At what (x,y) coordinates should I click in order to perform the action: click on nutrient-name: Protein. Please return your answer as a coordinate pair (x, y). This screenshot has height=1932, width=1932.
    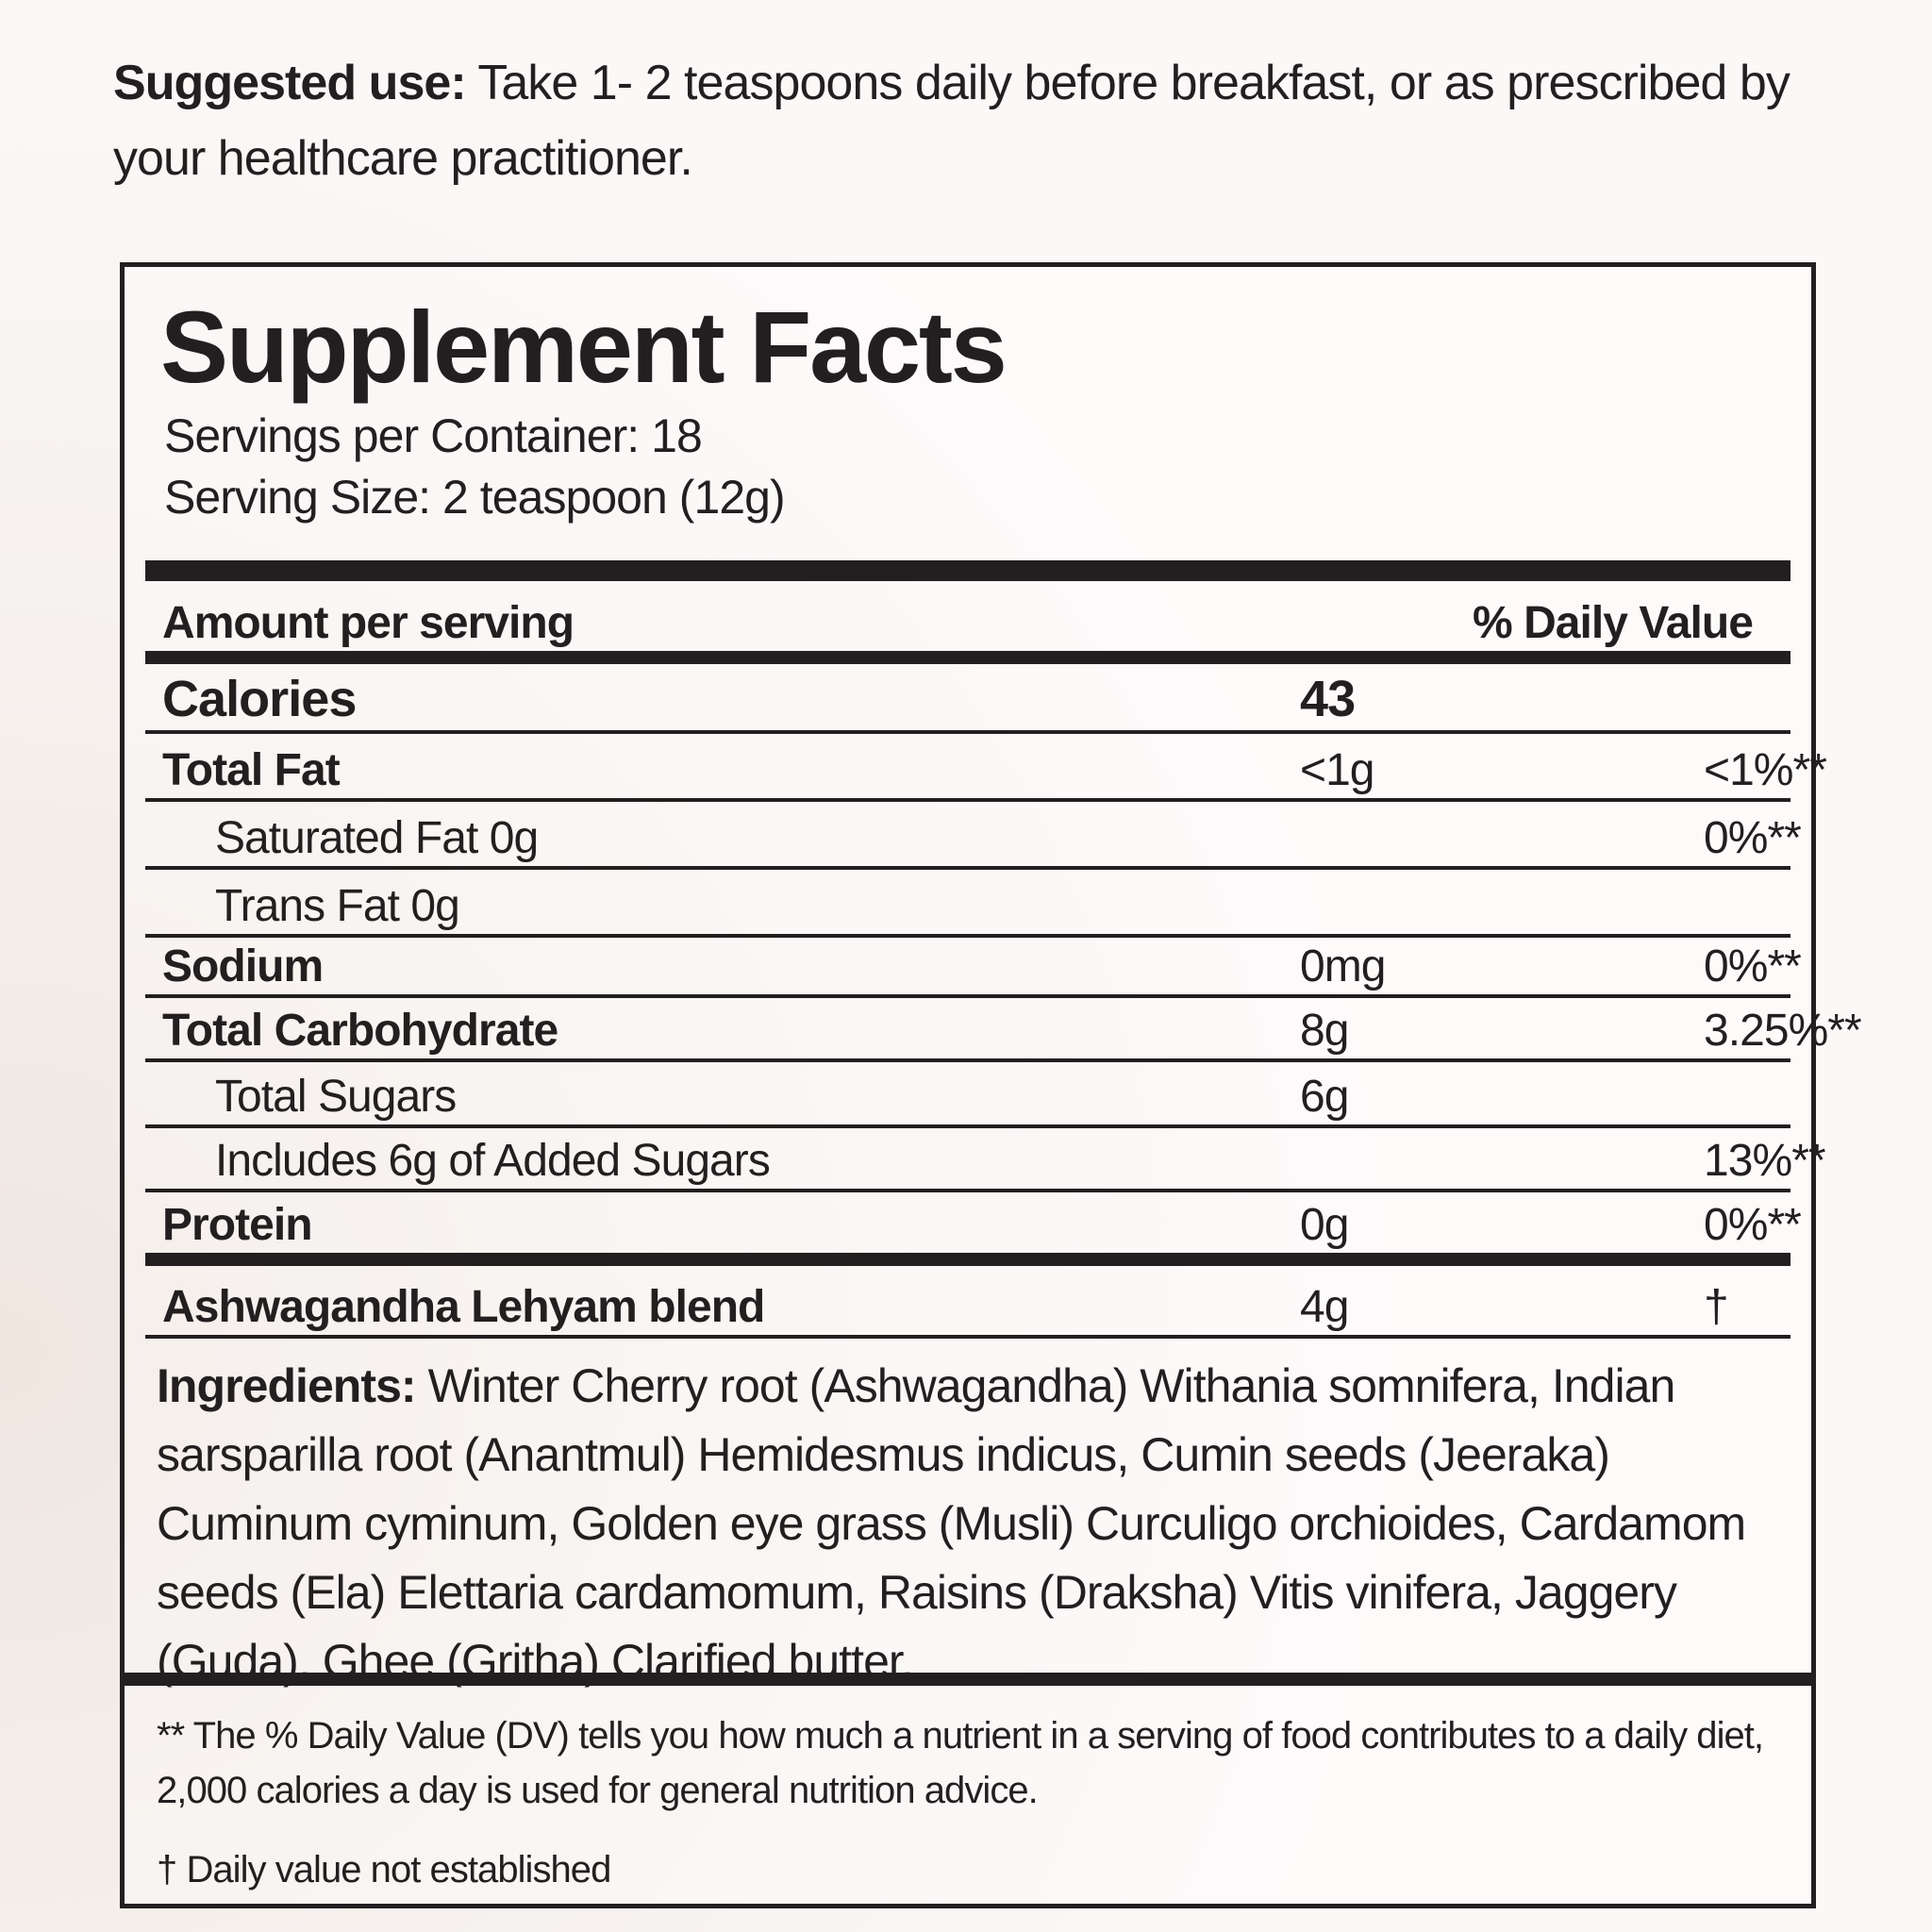
    Looking at the image, I should click on (238, 1225).